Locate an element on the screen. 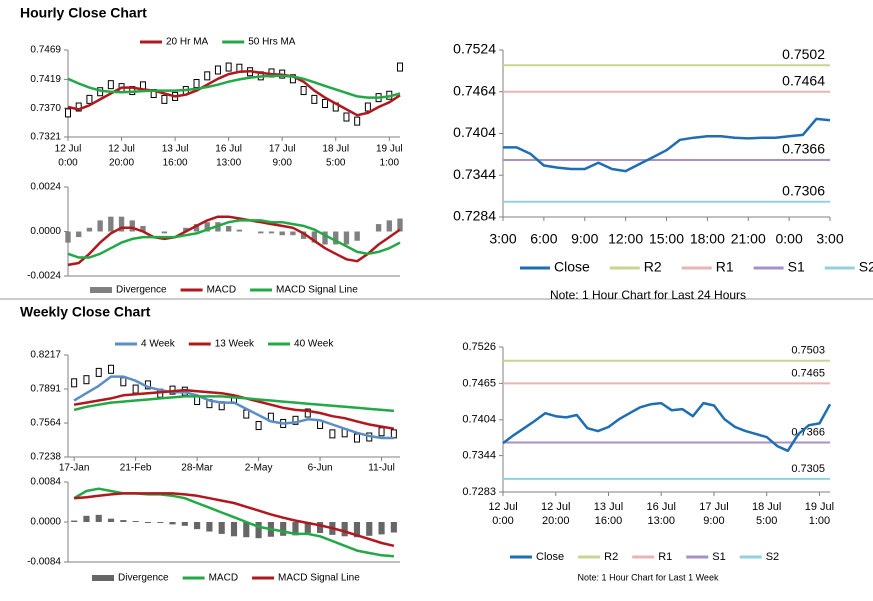  x-tick-label: 3:00 is located at coordinates (502, 239).